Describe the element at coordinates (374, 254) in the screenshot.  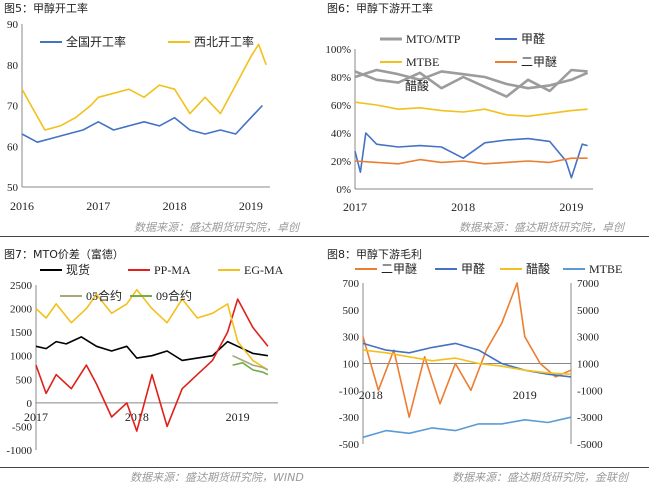
I see `chart-title: 图8：甲醇下游毛利` at that location.